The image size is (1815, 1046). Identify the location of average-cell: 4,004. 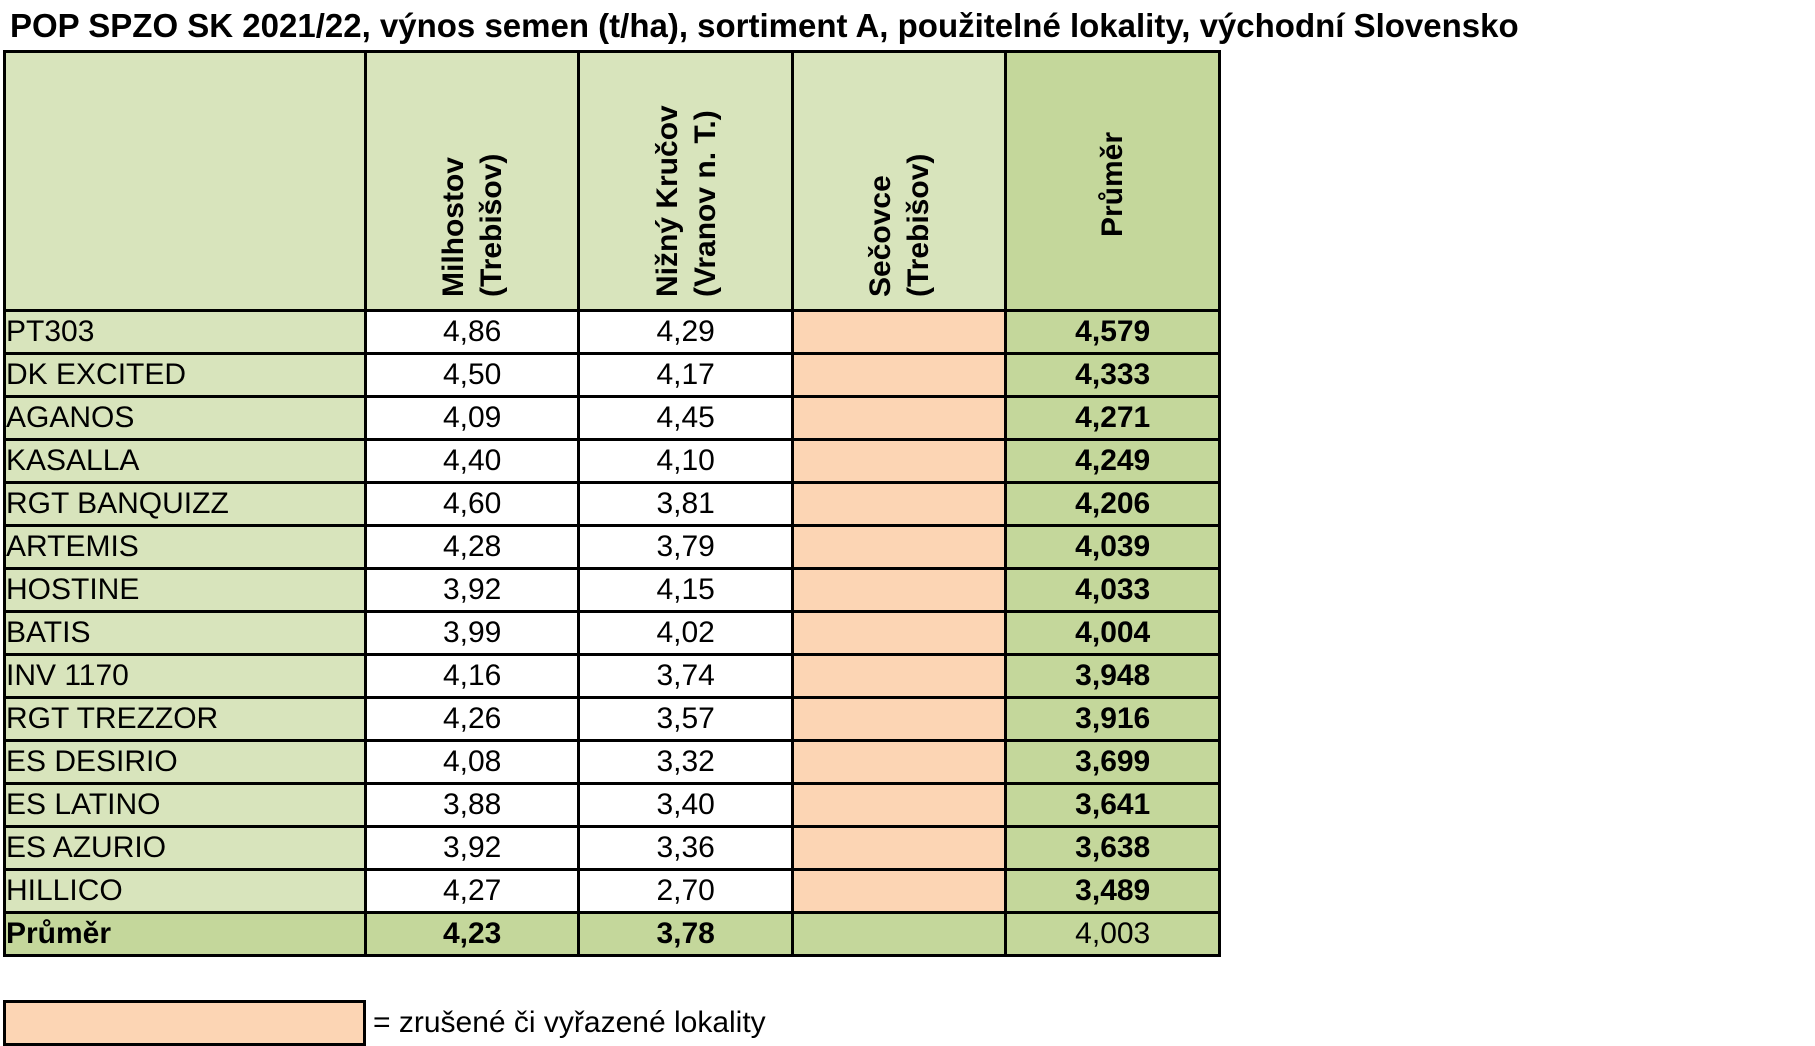
(1112, 633).